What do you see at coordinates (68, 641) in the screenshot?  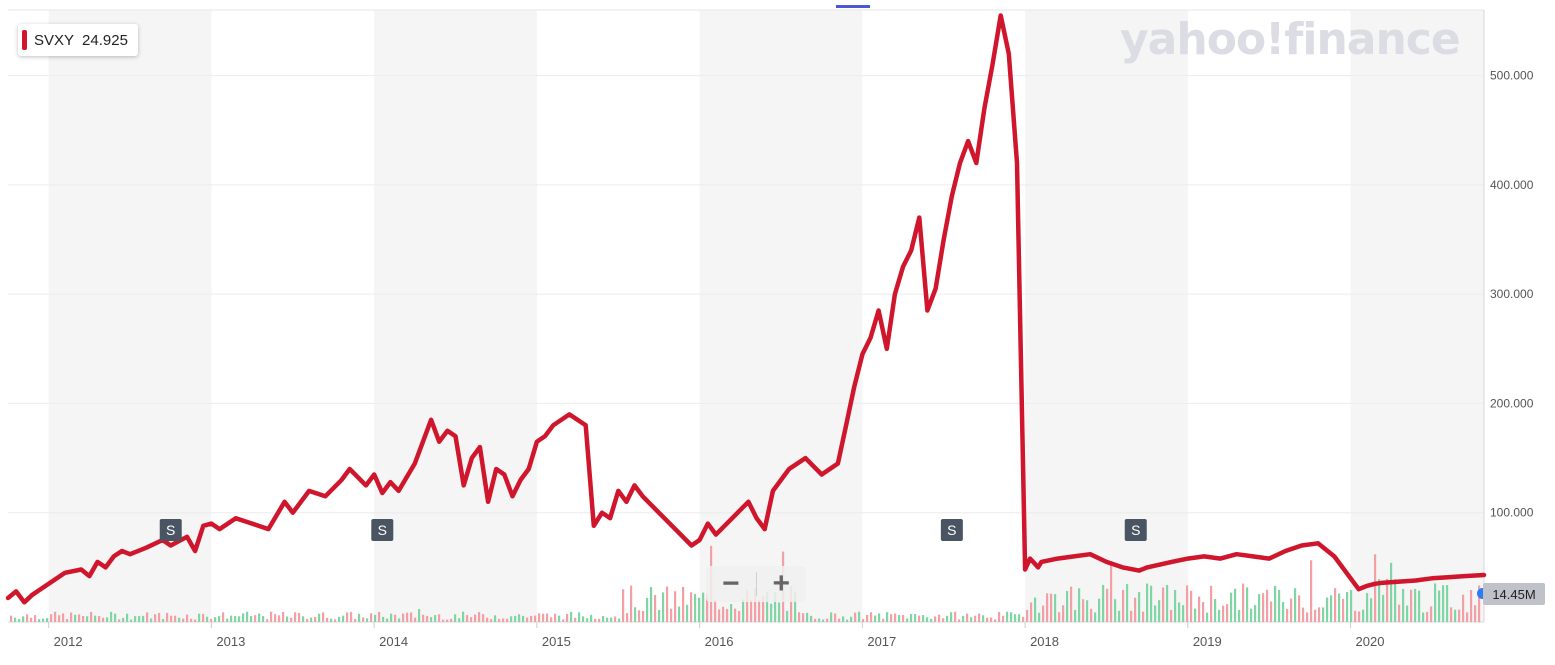 I see `x-tick-label: 2012` at bounding box center [68, 641].